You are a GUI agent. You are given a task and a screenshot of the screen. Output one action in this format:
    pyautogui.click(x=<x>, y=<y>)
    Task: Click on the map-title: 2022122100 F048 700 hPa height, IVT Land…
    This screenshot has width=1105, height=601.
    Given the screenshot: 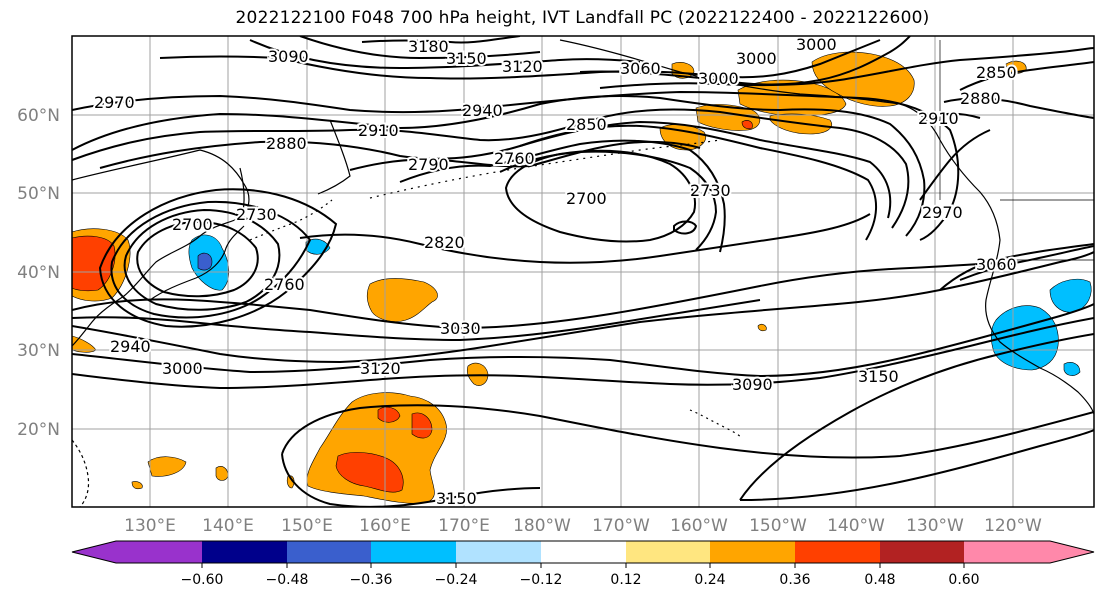 What is the action you would take?
    pyautogui.click(x=582, y=18)
    